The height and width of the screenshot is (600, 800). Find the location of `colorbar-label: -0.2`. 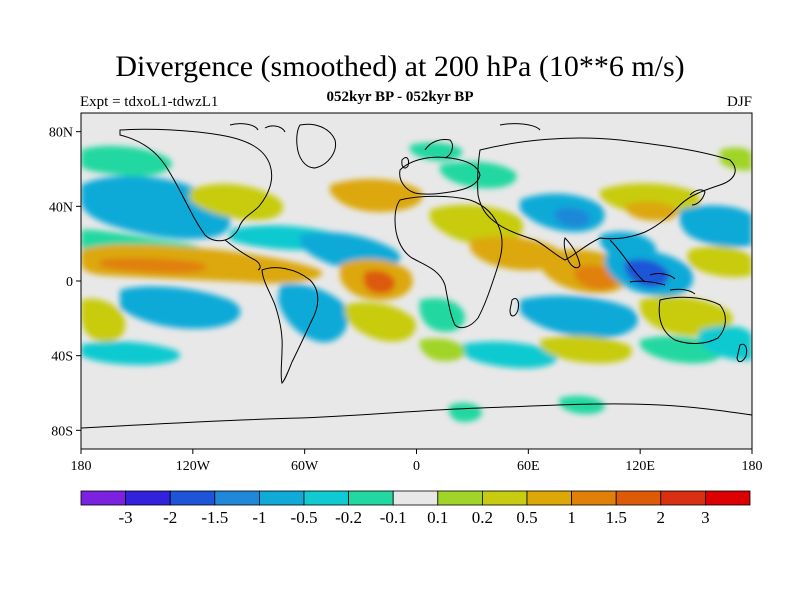

colorbar-label: -0.2 is located at coordinates (348, 517).